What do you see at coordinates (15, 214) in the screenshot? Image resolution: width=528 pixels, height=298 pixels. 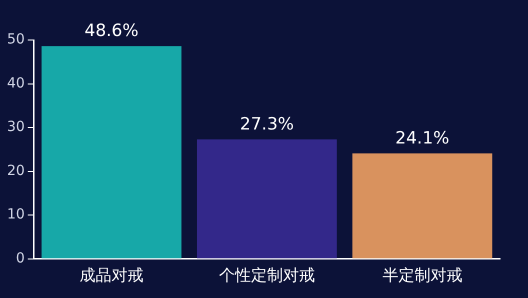 I see `y-tick-label: 10` at bounding box center [15, 214].